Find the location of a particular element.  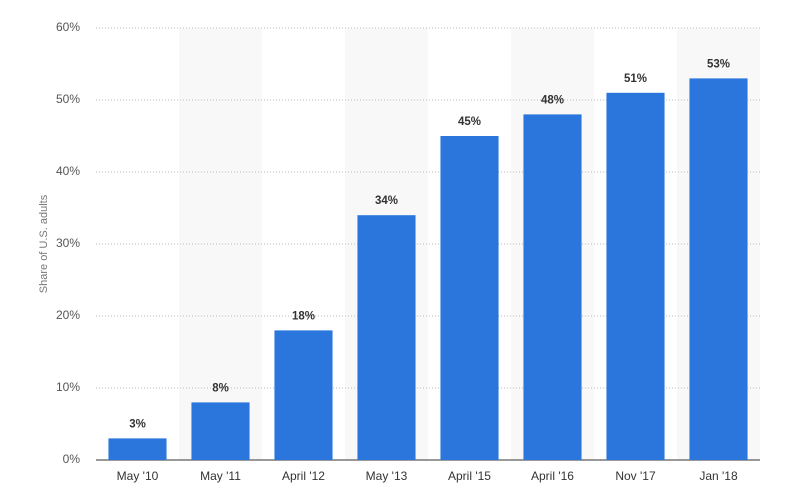

x-tick-label: April '15 is located at coordinates (469, 476).